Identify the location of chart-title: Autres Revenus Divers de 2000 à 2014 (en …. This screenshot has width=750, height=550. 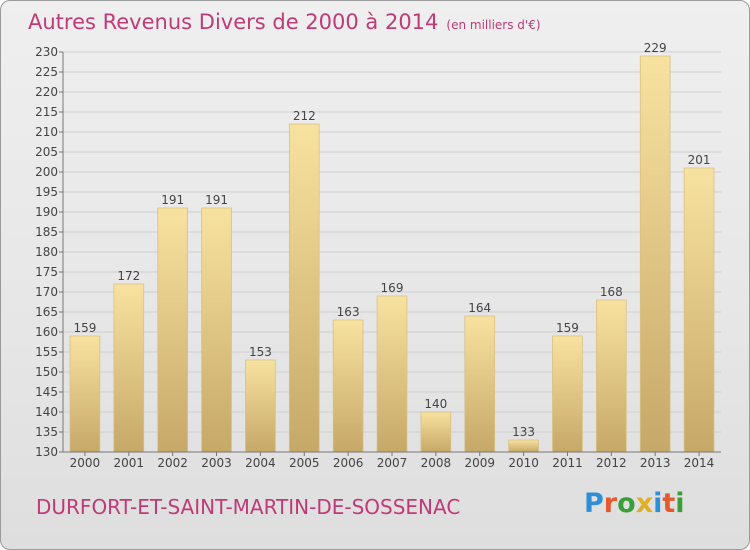
(284, 22).